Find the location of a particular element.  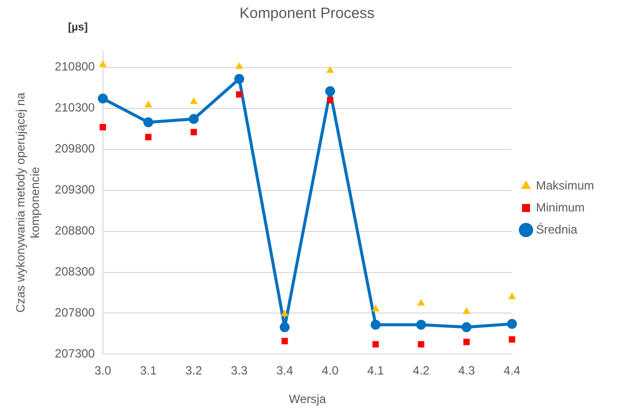

x-tick-label: 4.2 is located at coordinates (421, 371).